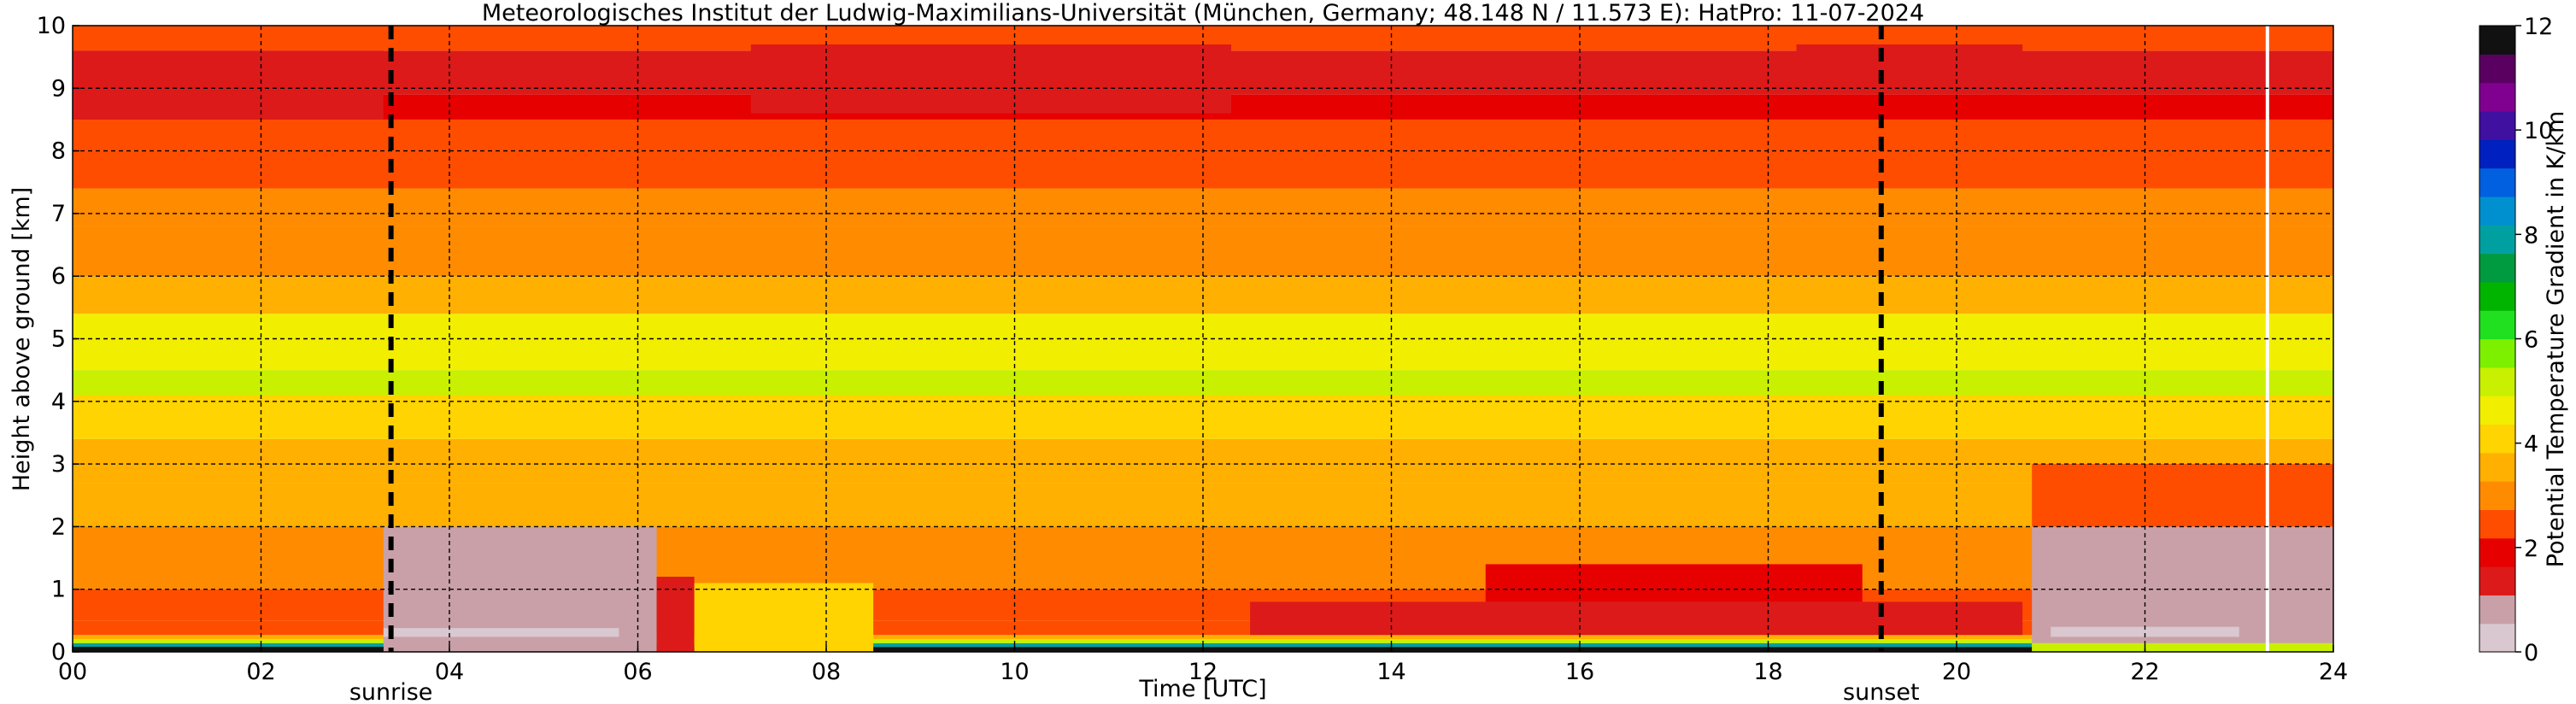  What do you see at coordinates (2516, 340) in the screenshot?
I see `colorbar: 0 2 4 6 8 10 12` at bounding box center [2516, 340].